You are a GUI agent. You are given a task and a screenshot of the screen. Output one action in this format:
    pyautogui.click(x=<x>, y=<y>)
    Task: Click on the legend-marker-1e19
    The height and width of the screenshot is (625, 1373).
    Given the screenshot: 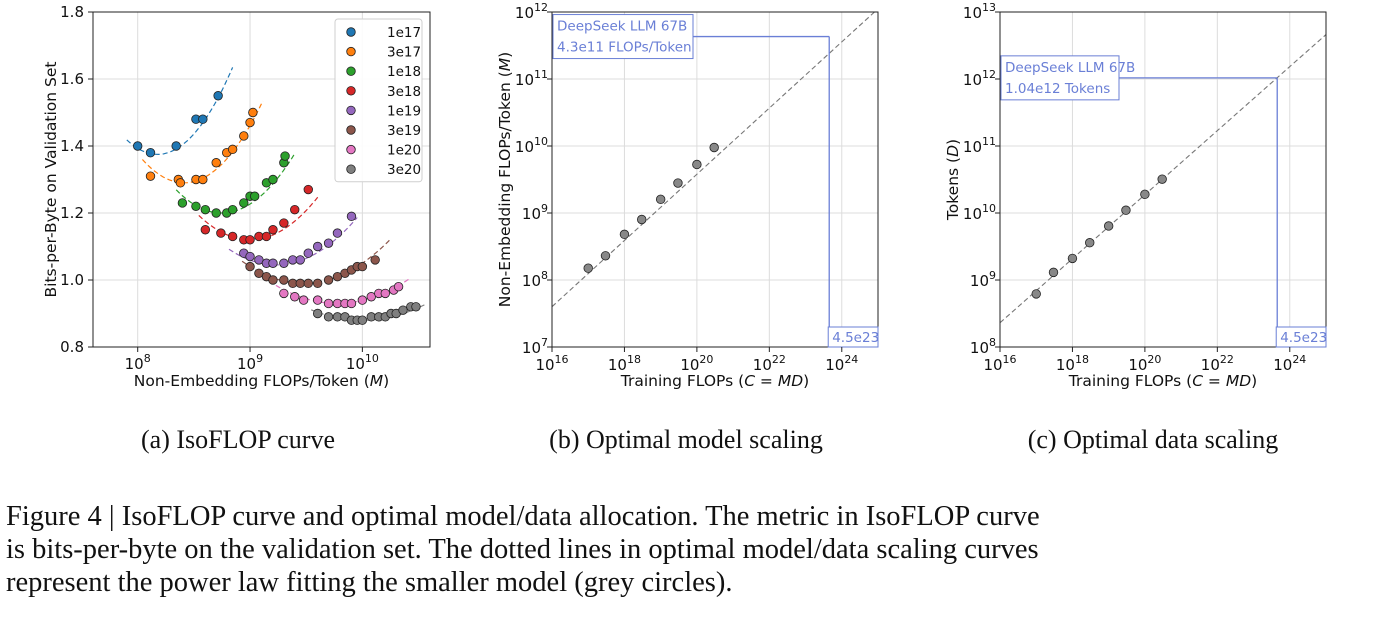 What is the action you would take?
    pyautogui.click(x=351, y=110)
    